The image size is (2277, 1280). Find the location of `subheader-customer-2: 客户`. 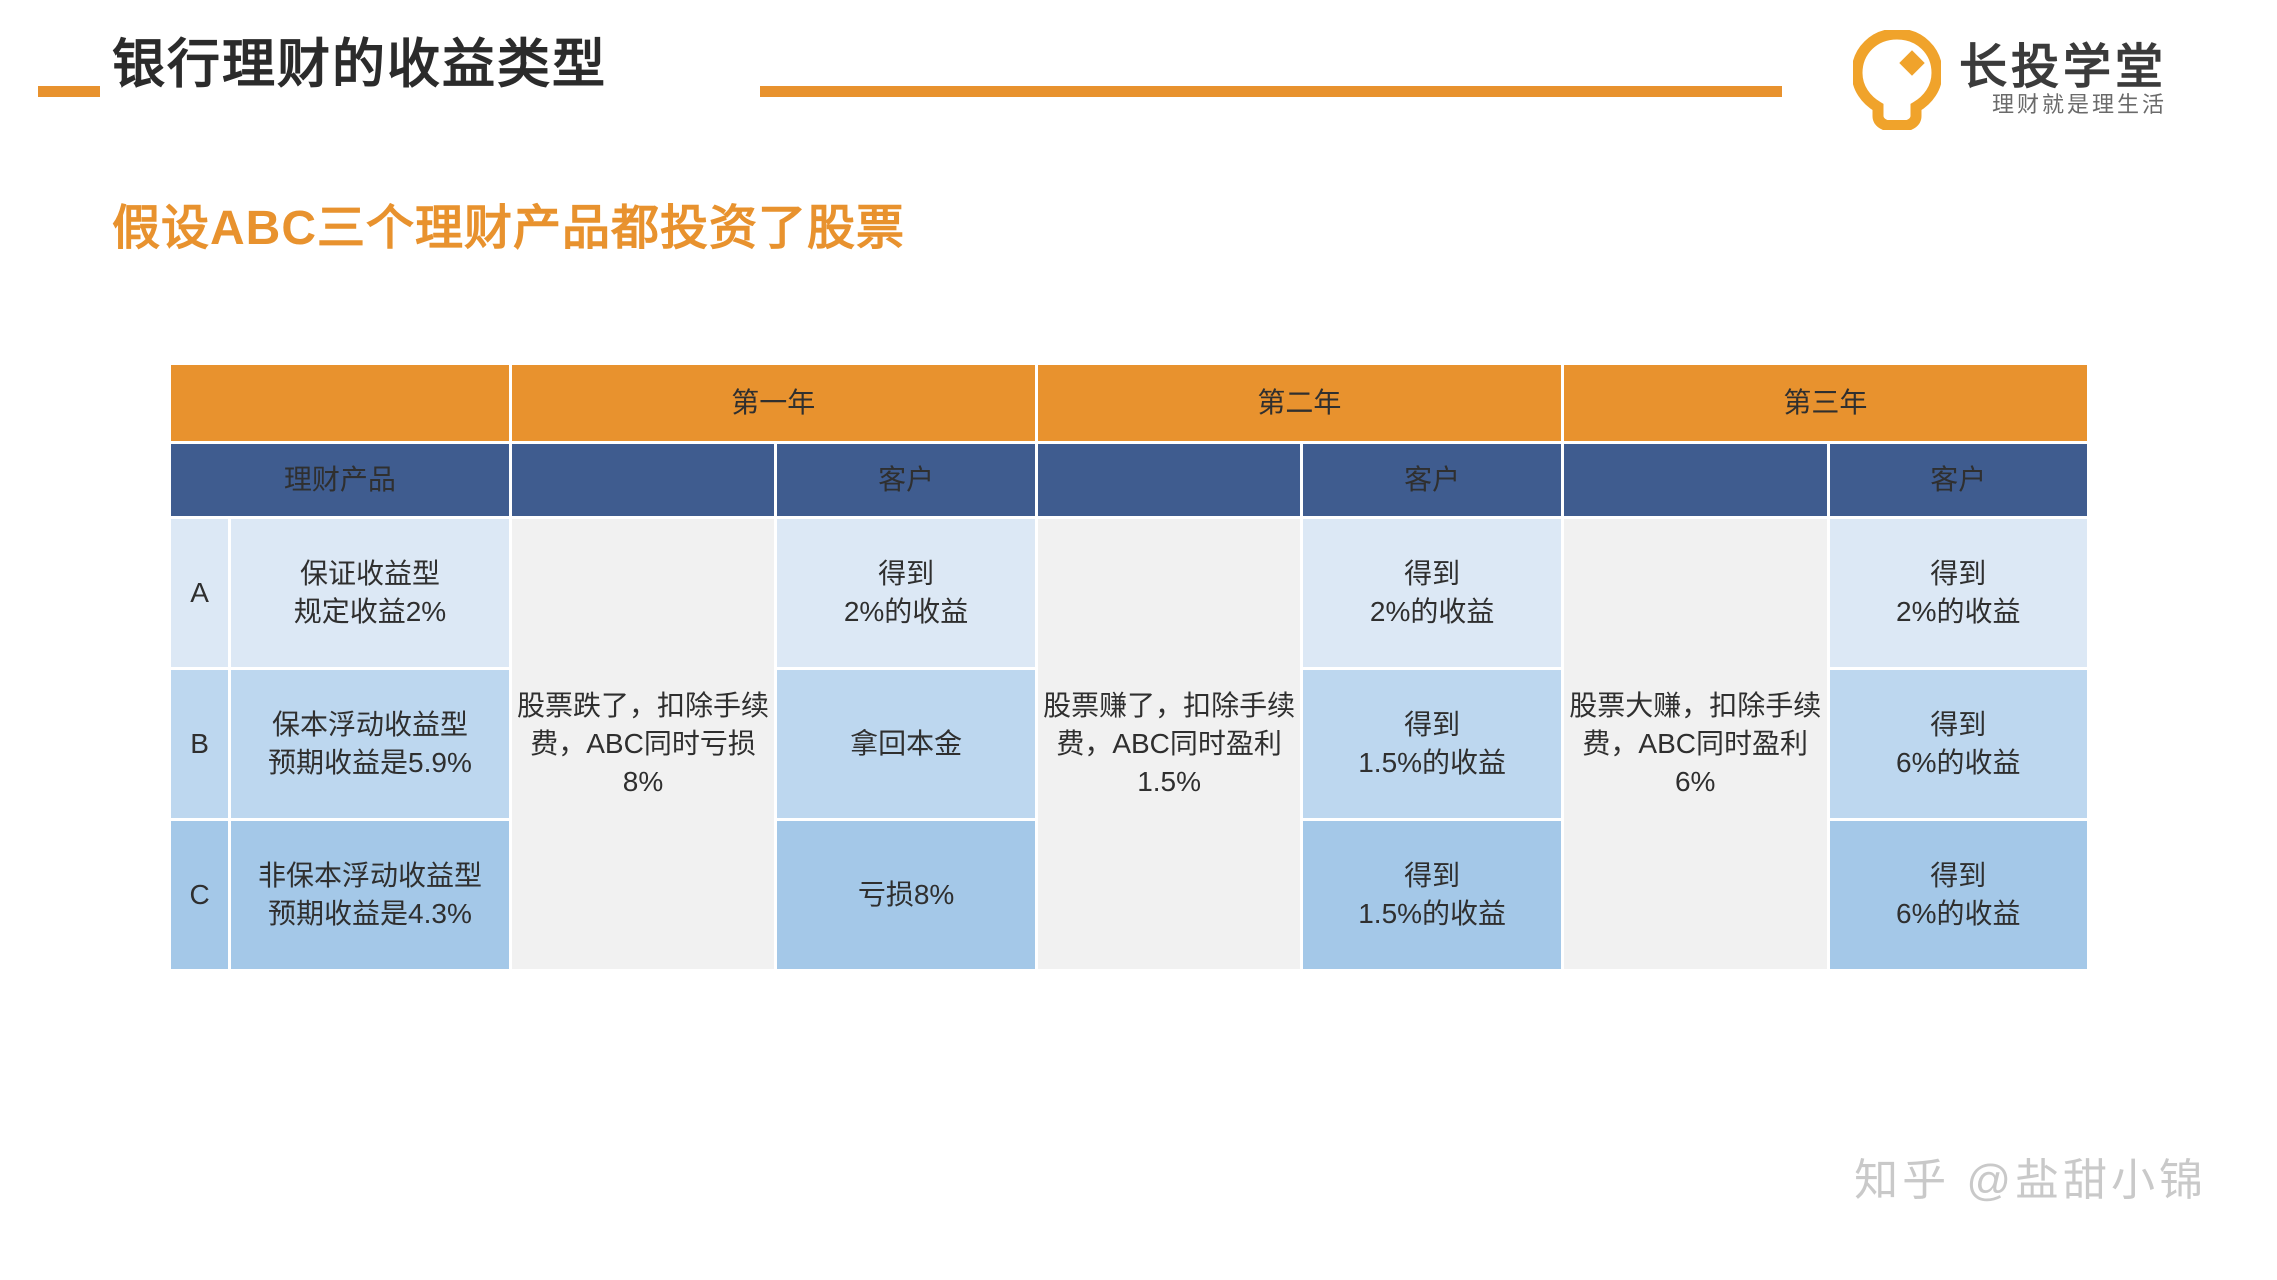

subheader-customer-2: 客户 is located at coordinates (1432, 480).